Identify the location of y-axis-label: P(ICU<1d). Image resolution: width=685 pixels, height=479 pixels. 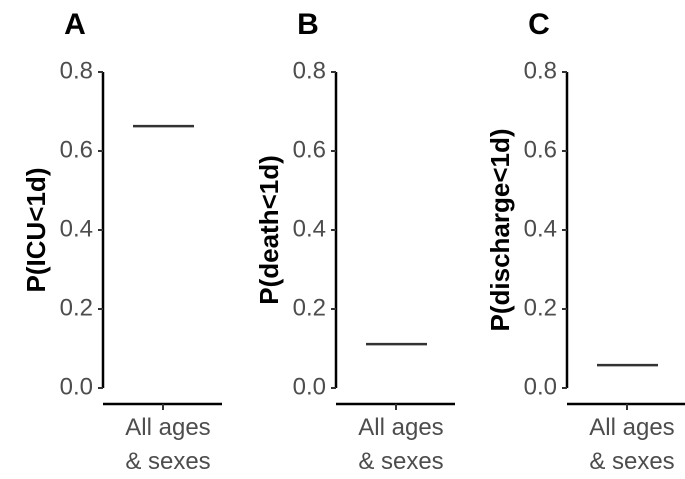
(36, 230).